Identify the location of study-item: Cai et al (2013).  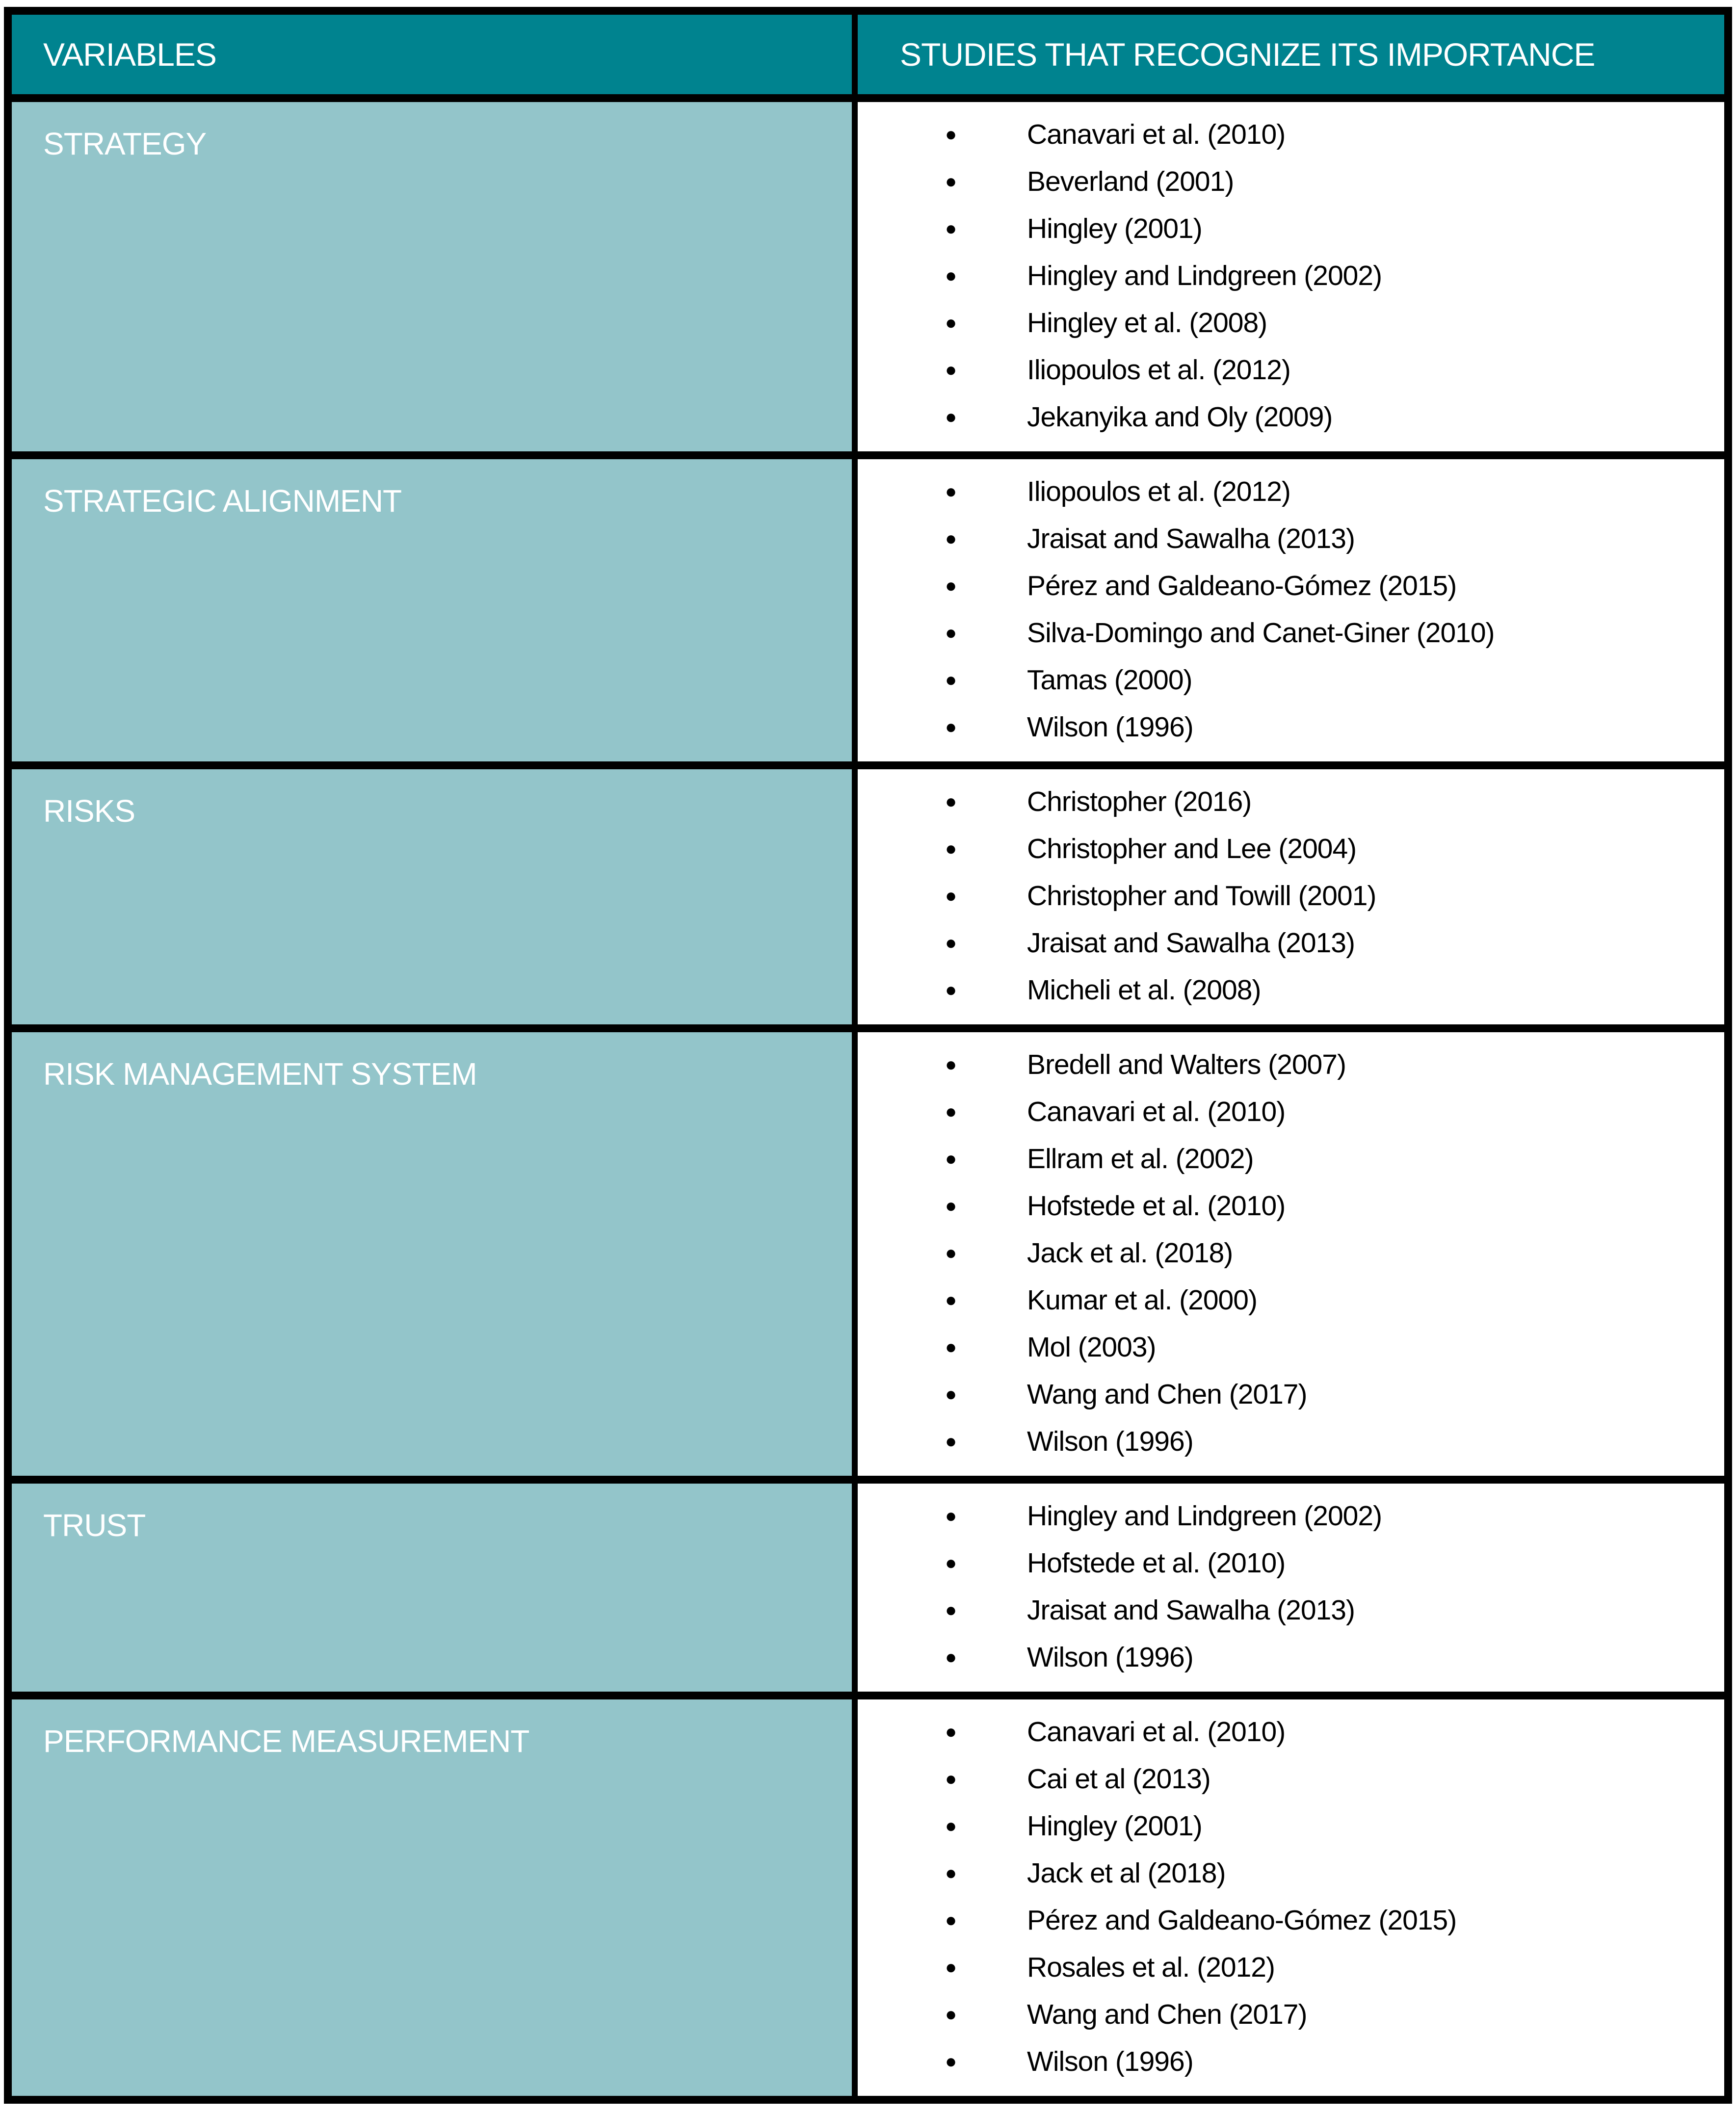
(1286, 1779).